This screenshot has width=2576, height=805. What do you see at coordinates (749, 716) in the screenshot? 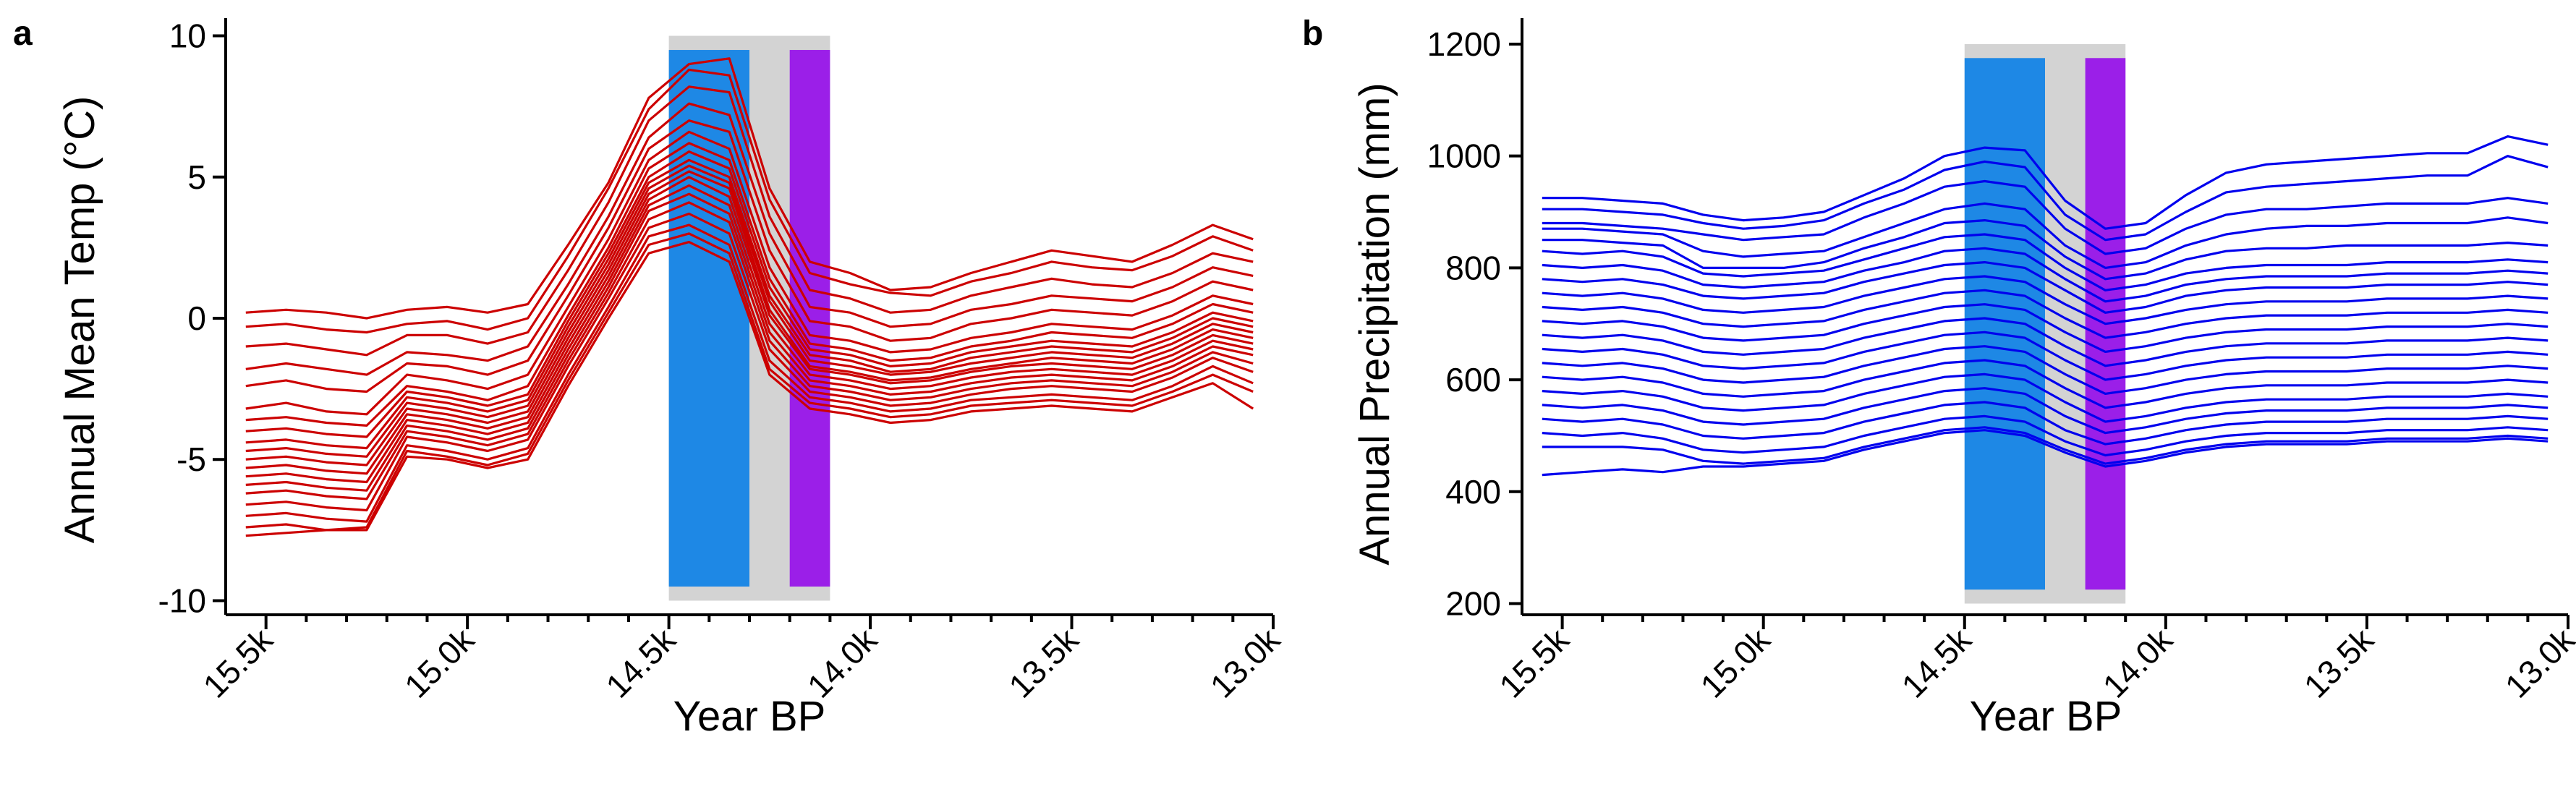
I see `panel-a-x-axis-title: Year BP` at bounding box center [749, 716].